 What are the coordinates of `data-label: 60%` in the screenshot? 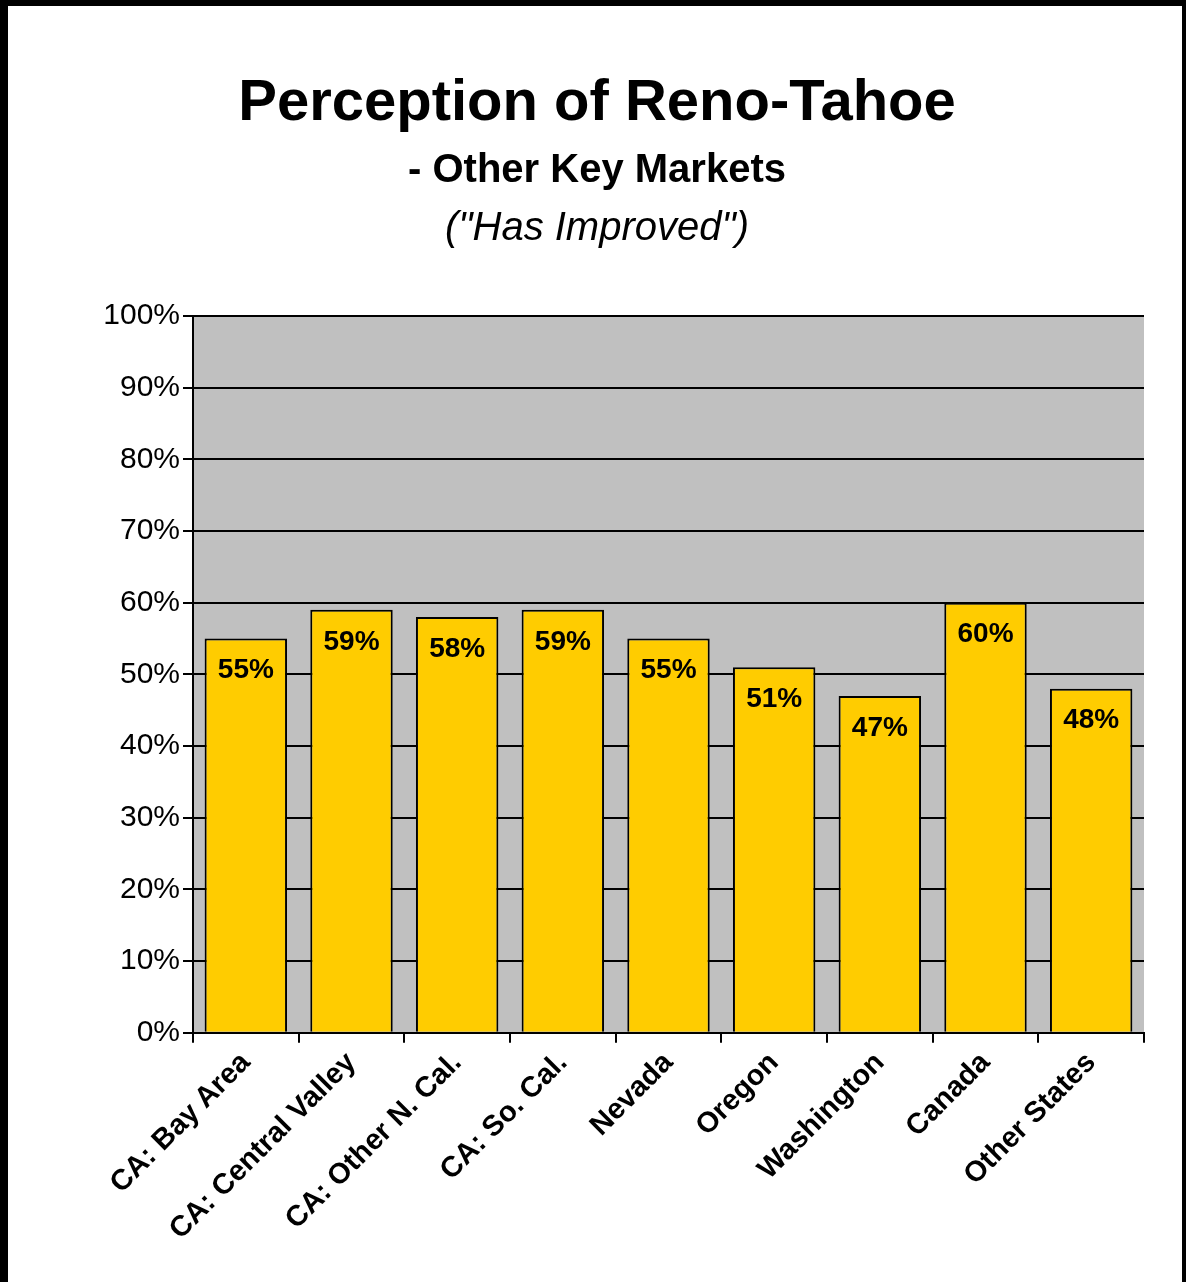 It's located at (985, 633).